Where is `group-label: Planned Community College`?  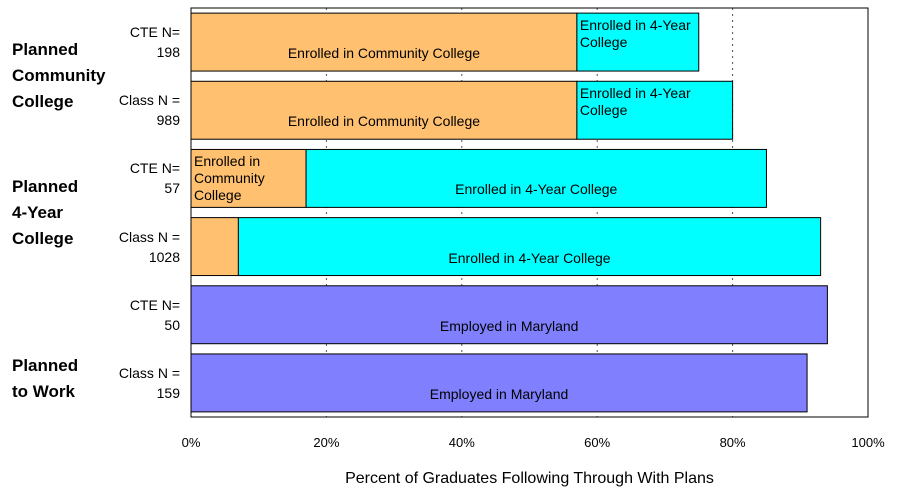 group-label: Planned Community College is located at coordinates (59, 76).